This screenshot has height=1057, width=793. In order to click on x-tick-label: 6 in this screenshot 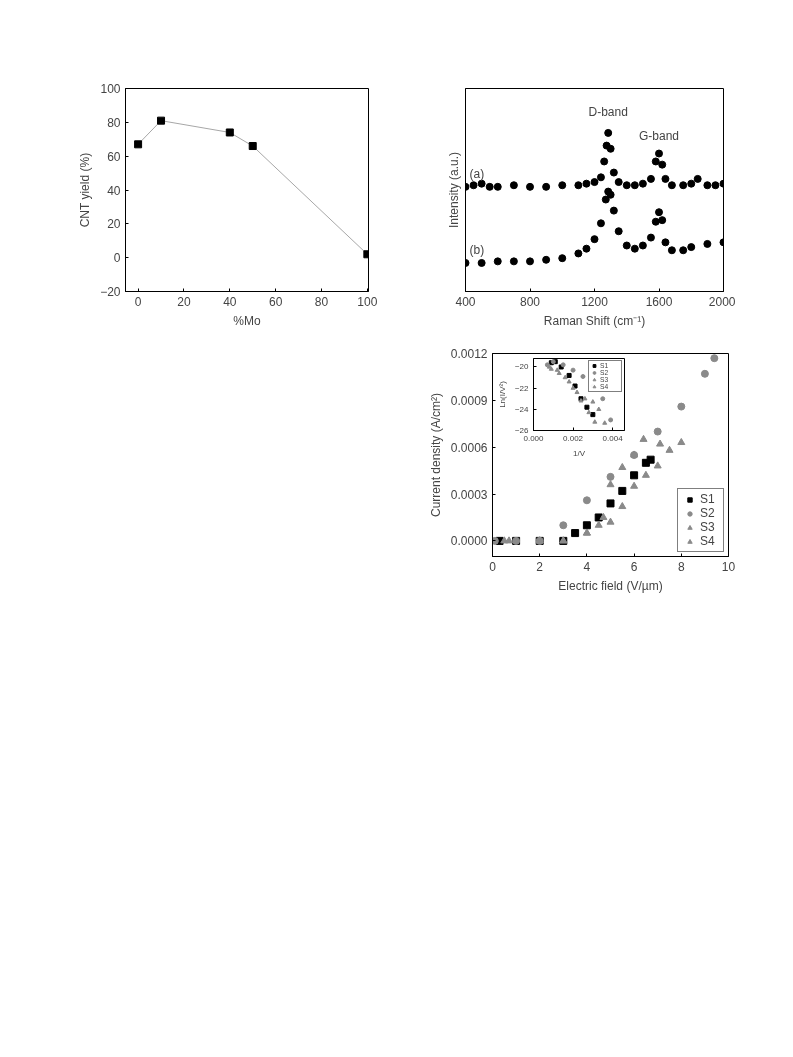, I will do `click(634, 566)`.